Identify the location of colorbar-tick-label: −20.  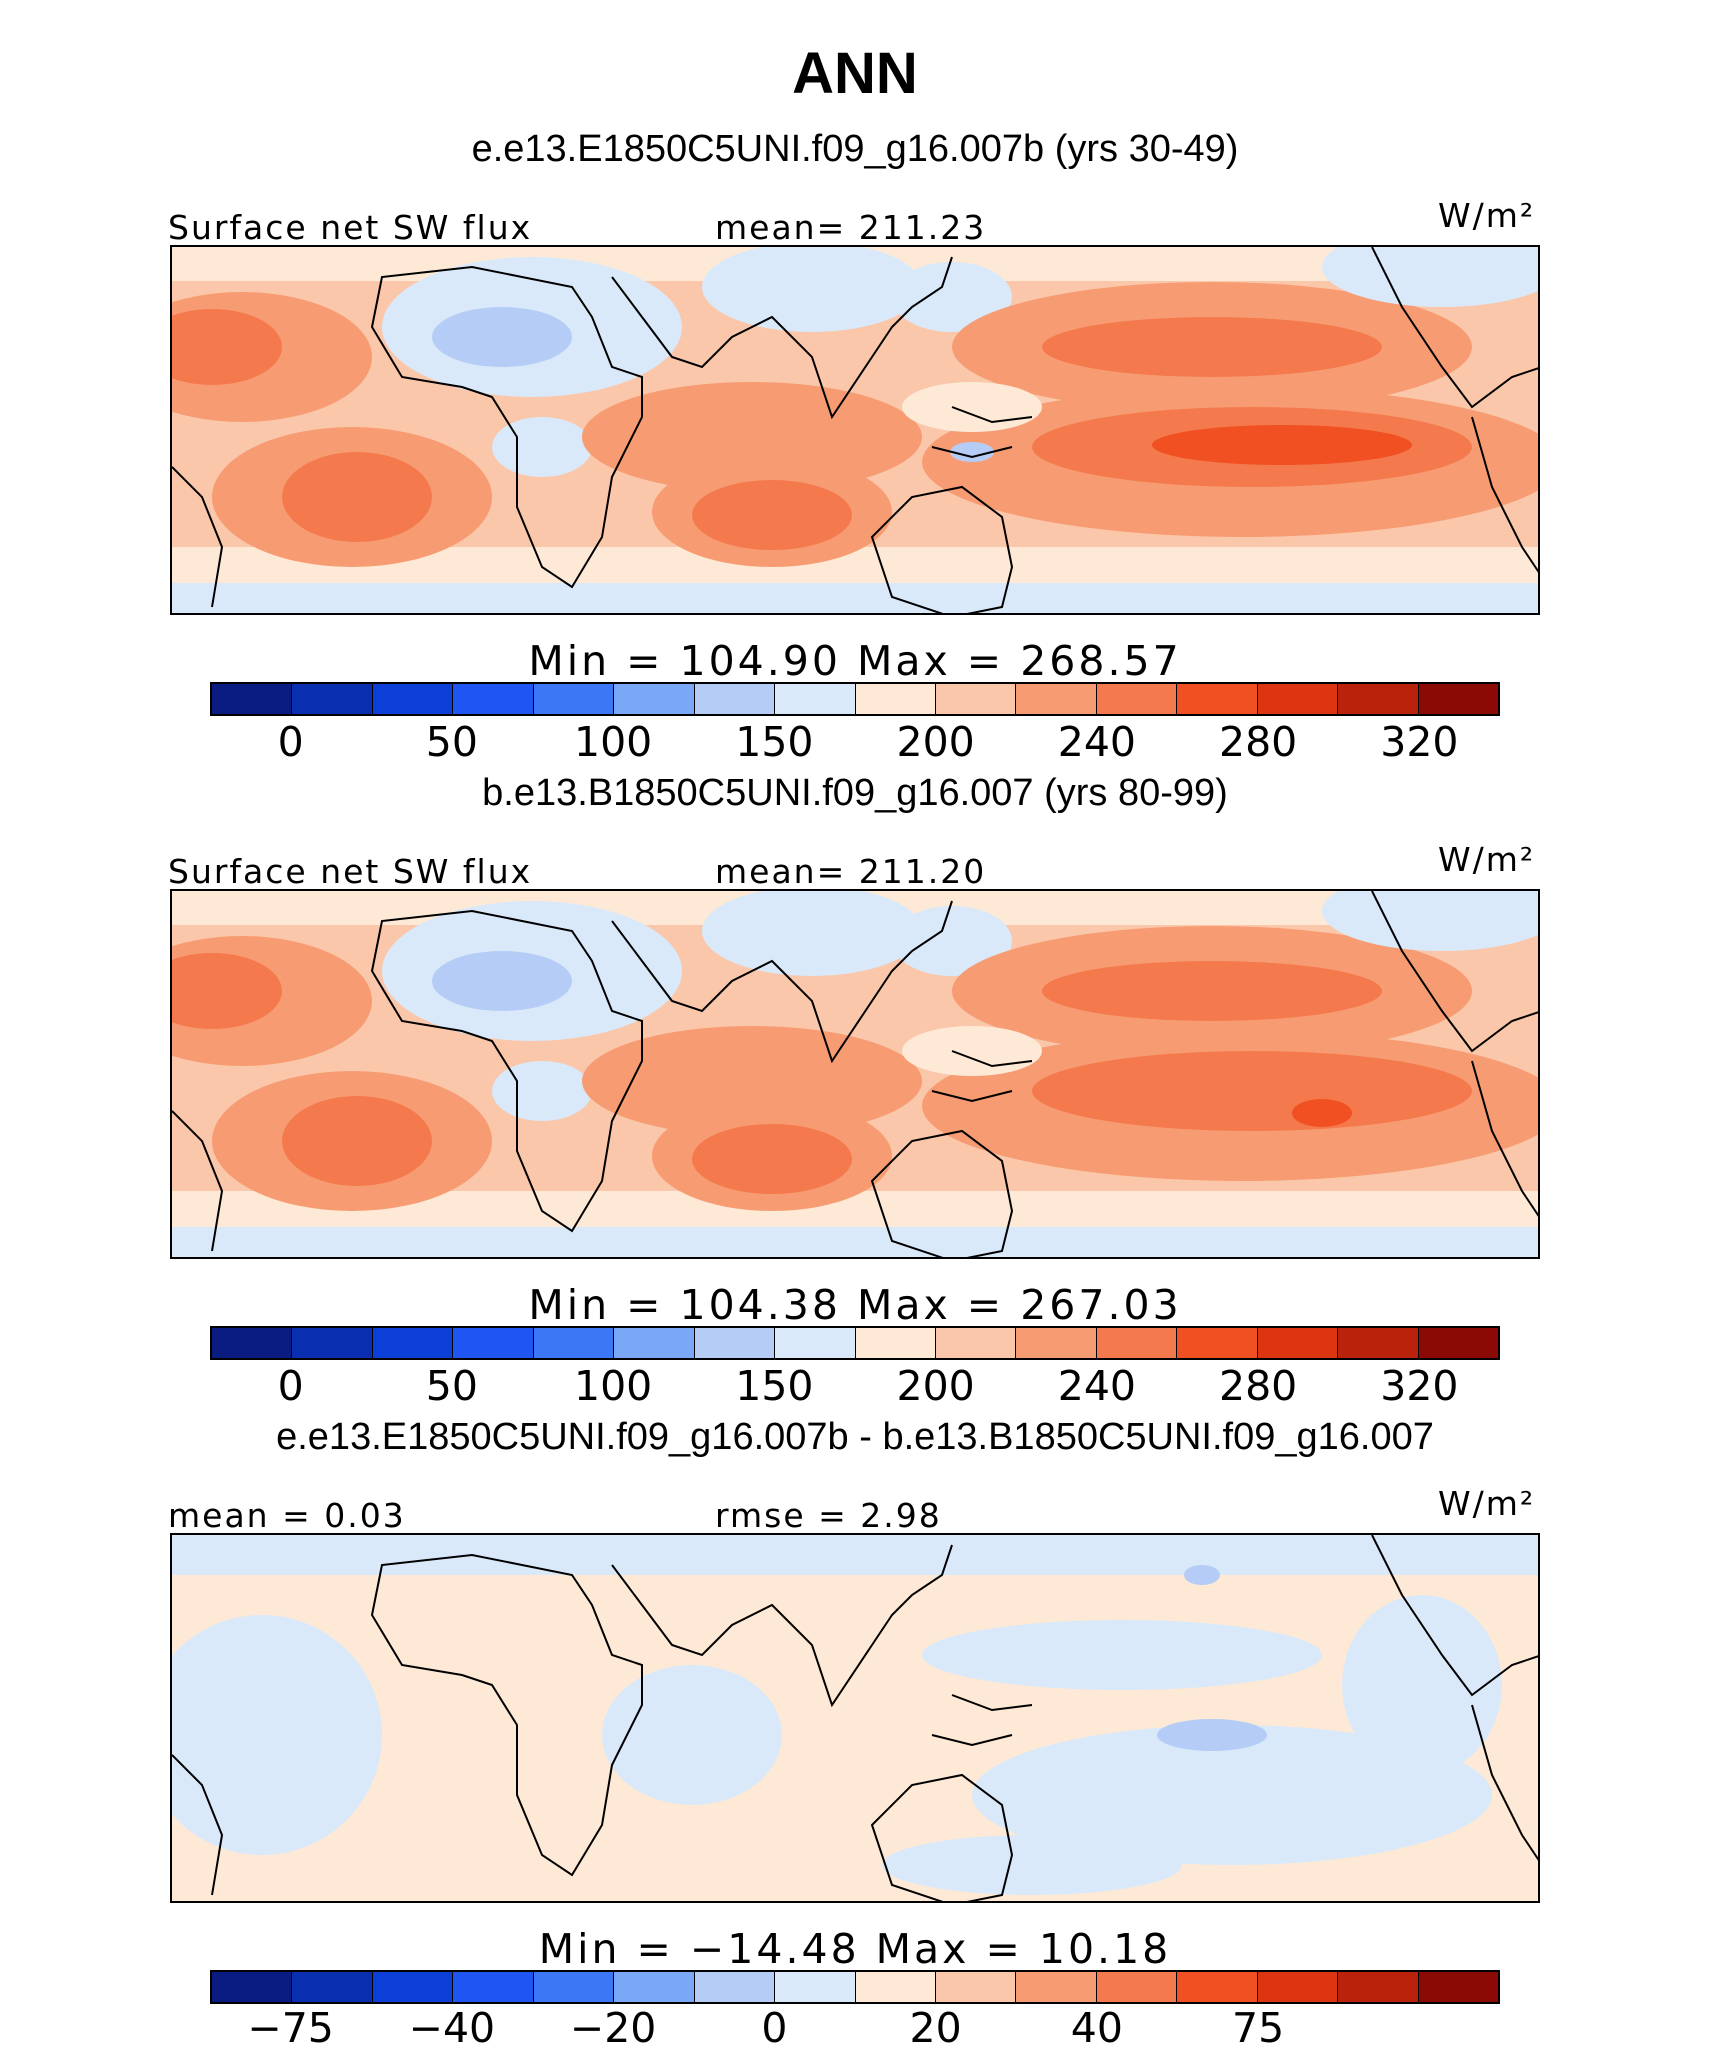
(613, 2027).